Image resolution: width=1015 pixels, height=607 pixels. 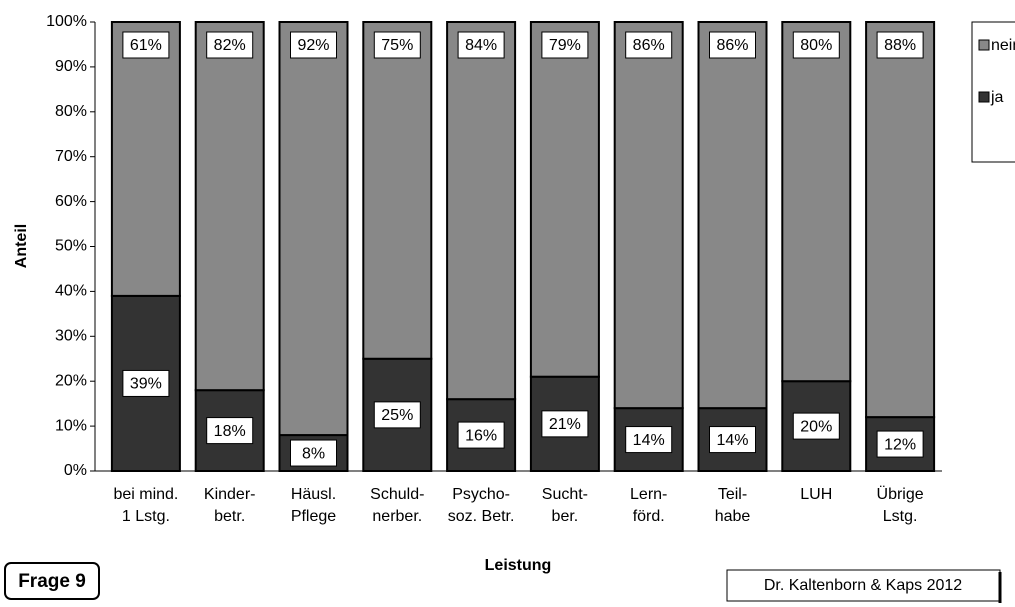 I want to click on x-tick-label: ber., so click(x=565, y=516).